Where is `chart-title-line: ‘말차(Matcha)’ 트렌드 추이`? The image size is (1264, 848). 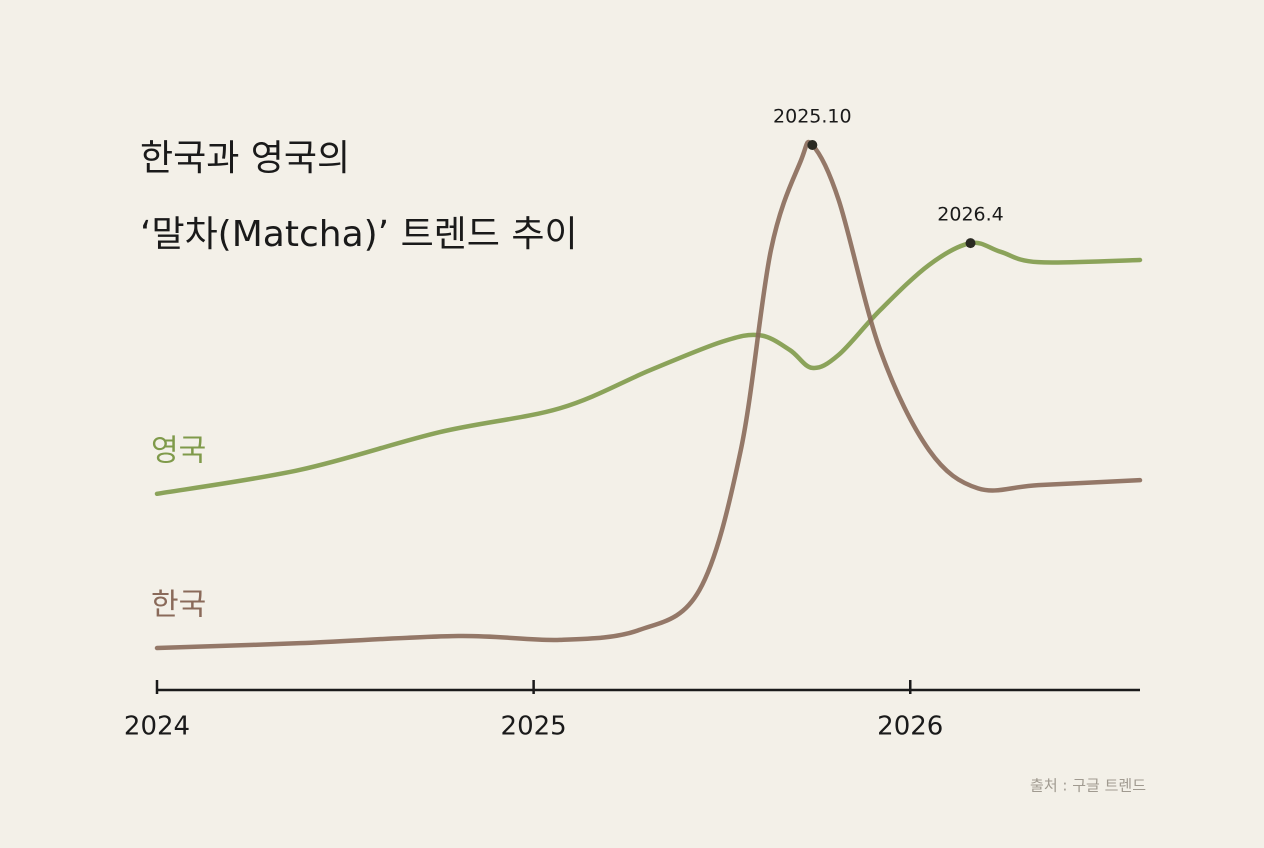 chart-title-line: ‘말차(Matcha)’ 트렌드 추이 is located at coordinates (359, 234).